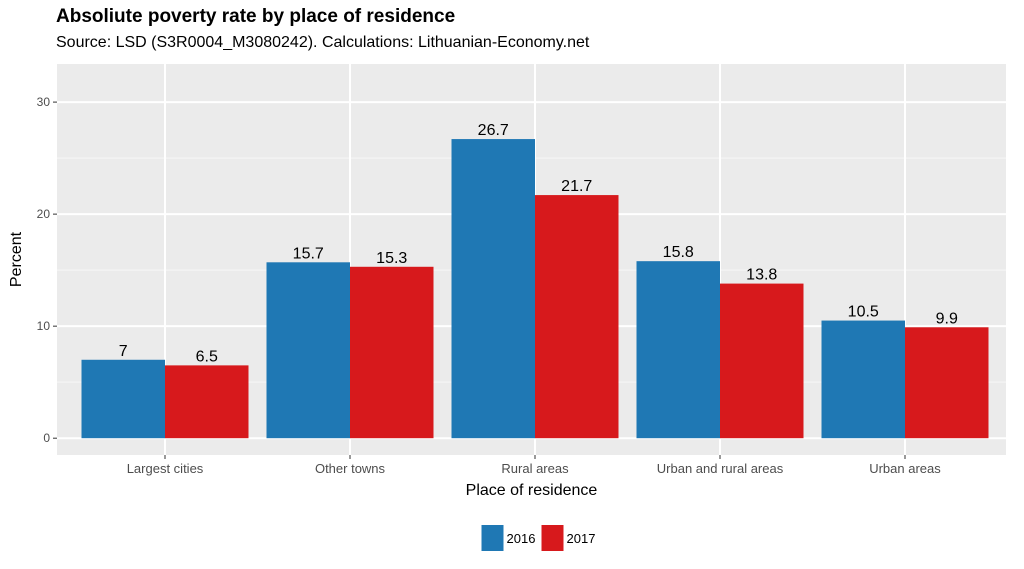 The image size is (1024, 569). I want to click on x-tick-label: Rural areas, so click(535, 468).